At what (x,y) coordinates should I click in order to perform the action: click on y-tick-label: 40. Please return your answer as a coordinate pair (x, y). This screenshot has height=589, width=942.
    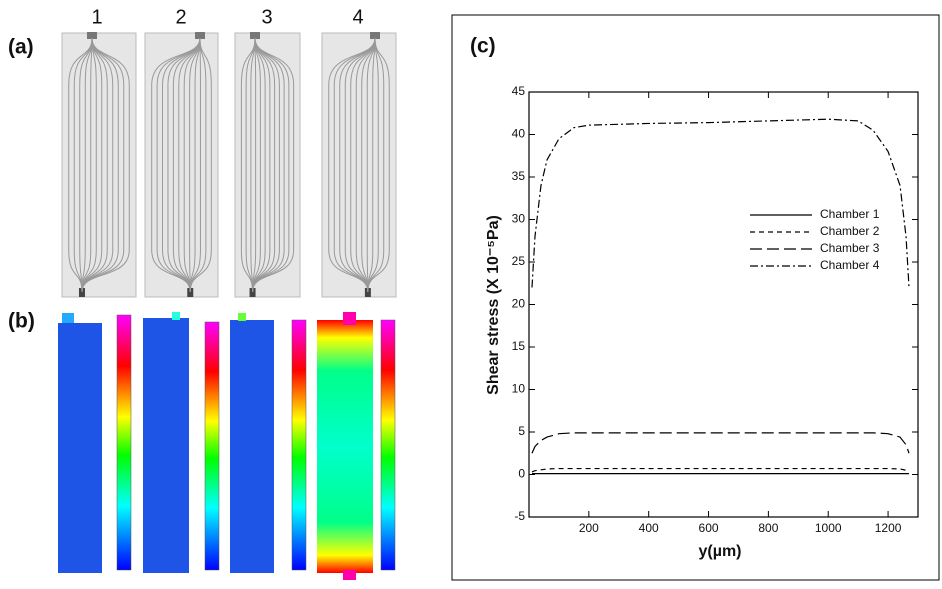
    Looking at the image, I should click on (519, 134).